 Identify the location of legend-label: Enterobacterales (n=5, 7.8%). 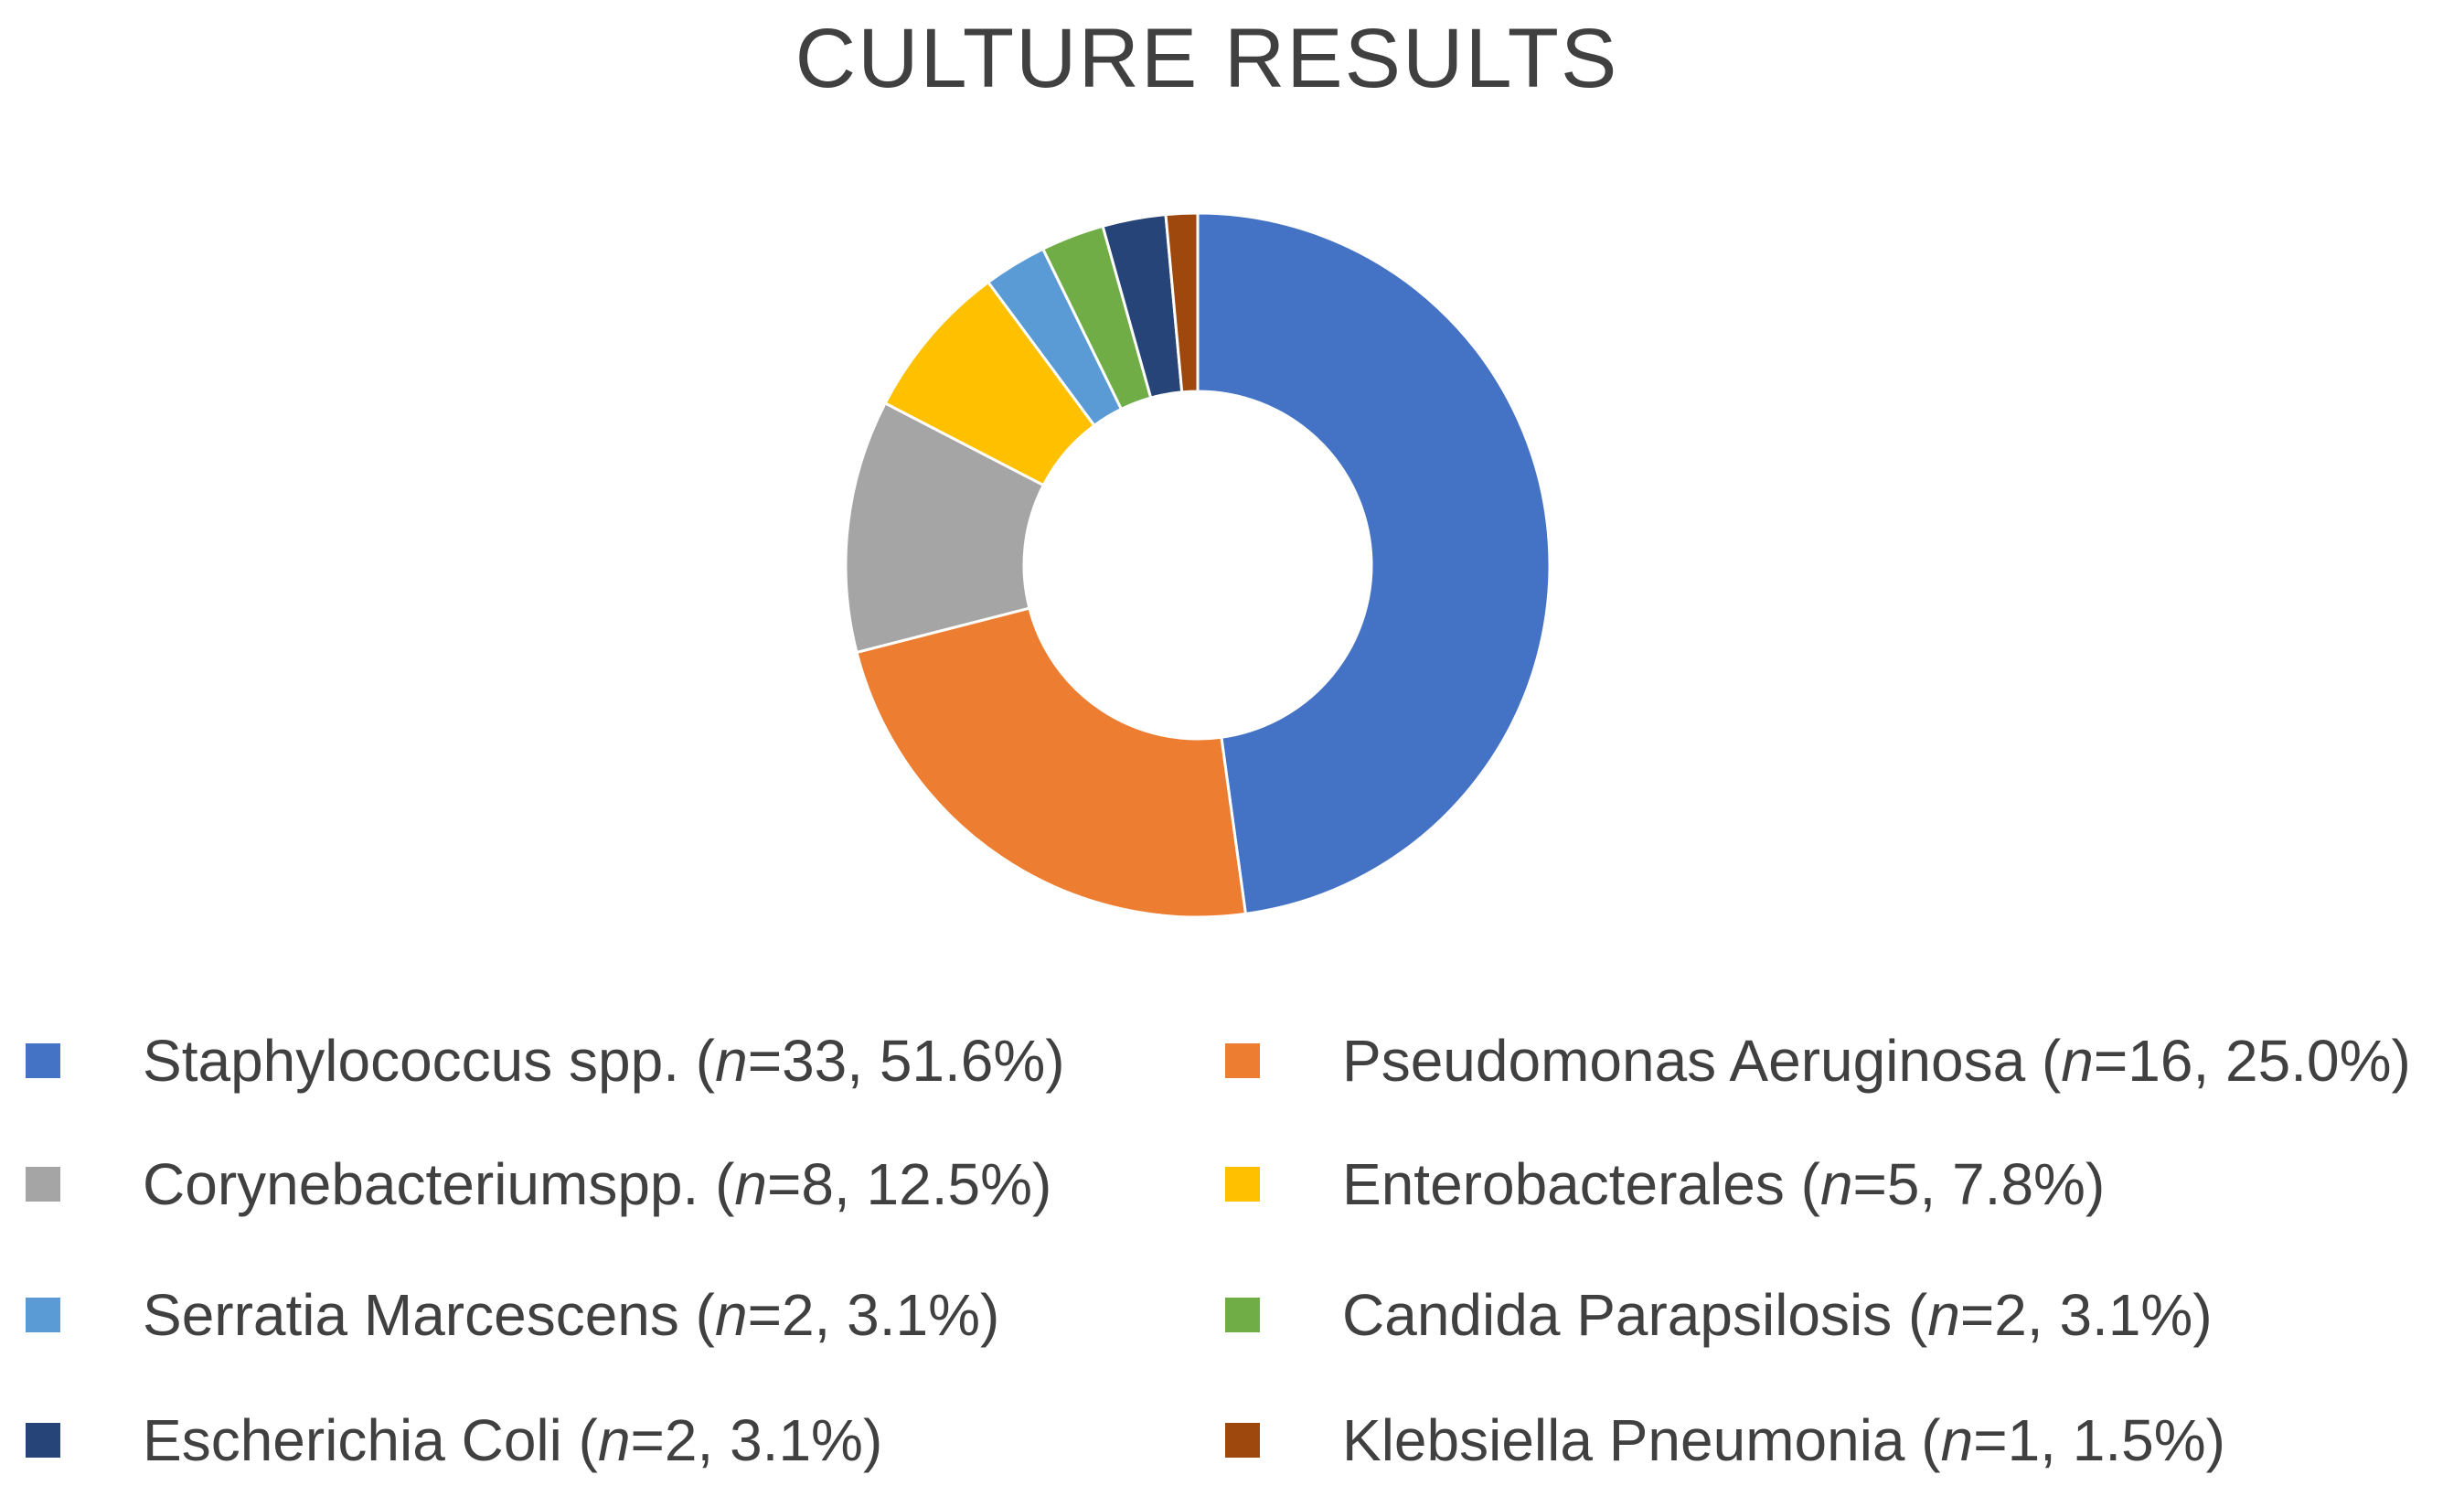
(1723, 1184).